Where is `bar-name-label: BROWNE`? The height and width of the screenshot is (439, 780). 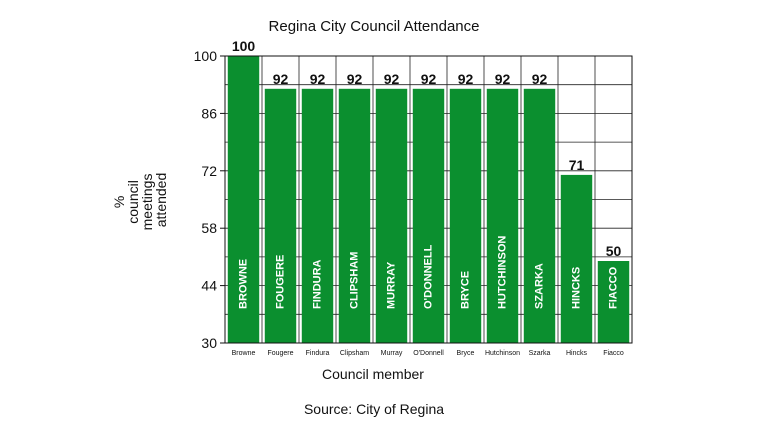
bar-name-label: BROWNE is located at coordinates (243, 284).